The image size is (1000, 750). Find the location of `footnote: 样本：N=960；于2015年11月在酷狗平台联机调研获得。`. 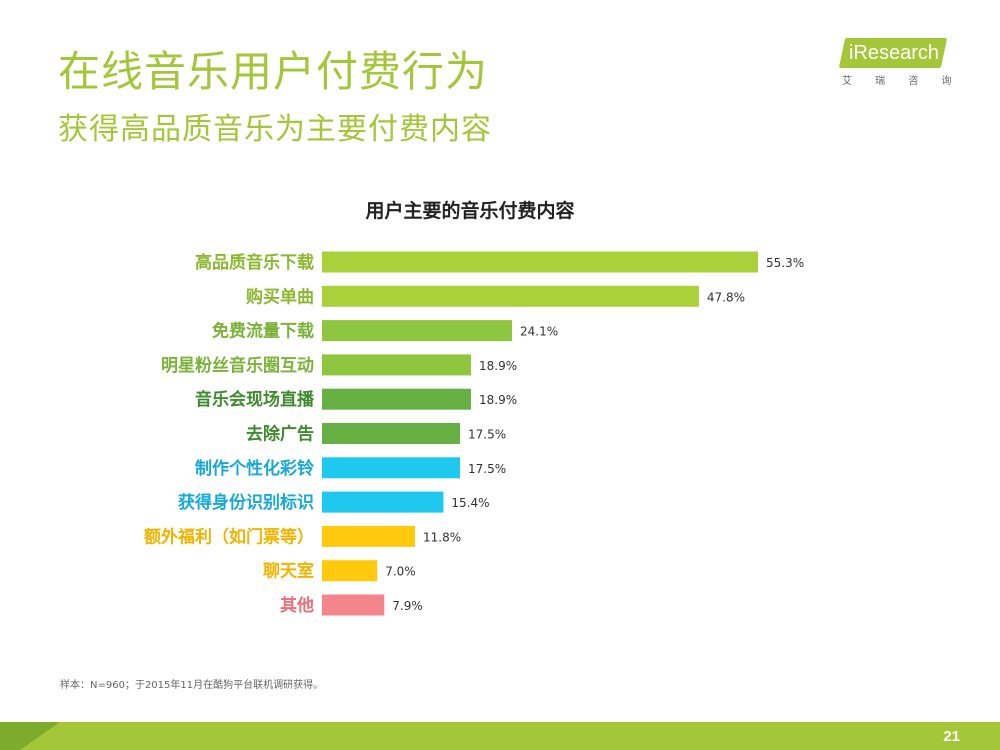

footnote: 样本：N=960；于2015年11月在酷狗平台联机调研获得。 is located at coordinates (192, 685).